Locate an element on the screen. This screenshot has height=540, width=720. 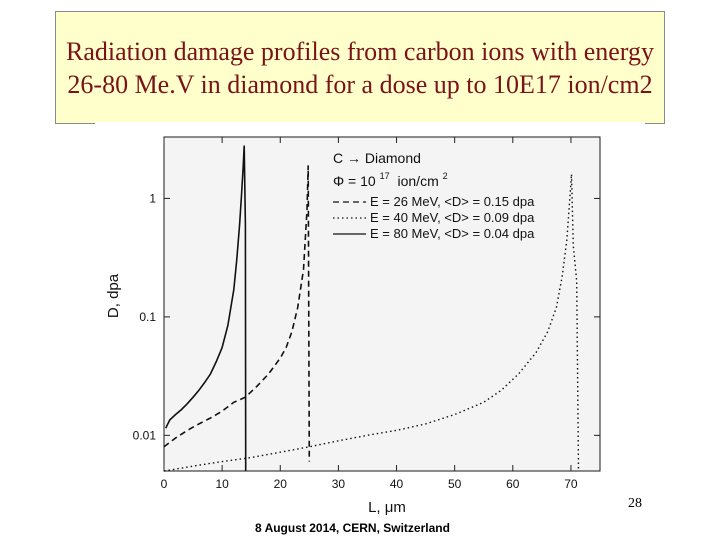
legend-fluence-unit-exponent: 2 is located at coordinates (445, 176).